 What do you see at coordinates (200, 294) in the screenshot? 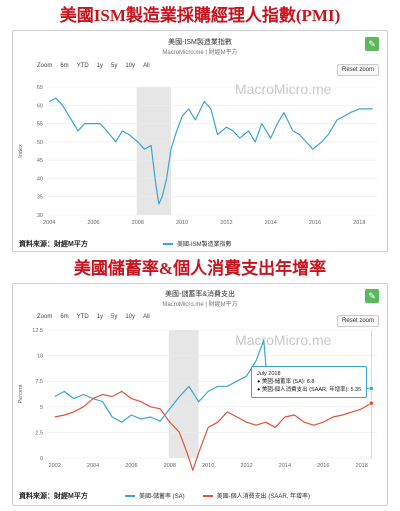
I see `chart-title: 美國-儲蓄率&消費支出` at bounding box center [200, 294].